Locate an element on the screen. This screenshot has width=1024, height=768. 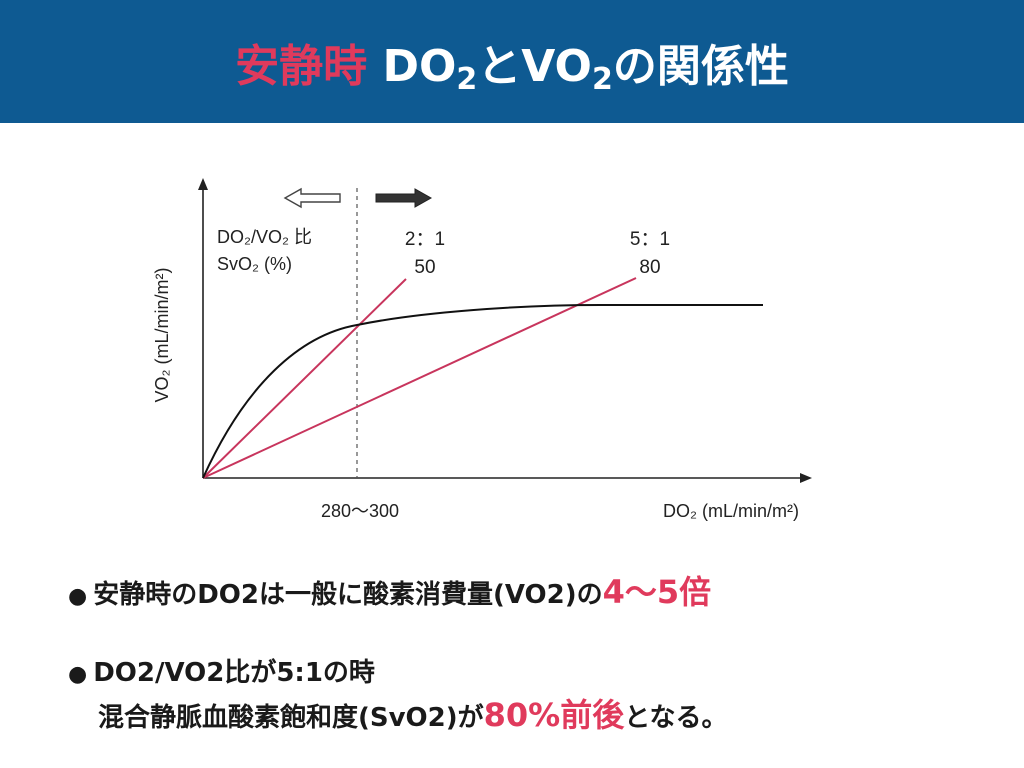
bullet-2-line-2-tail: となる。 is located at coordinates (676, 718).